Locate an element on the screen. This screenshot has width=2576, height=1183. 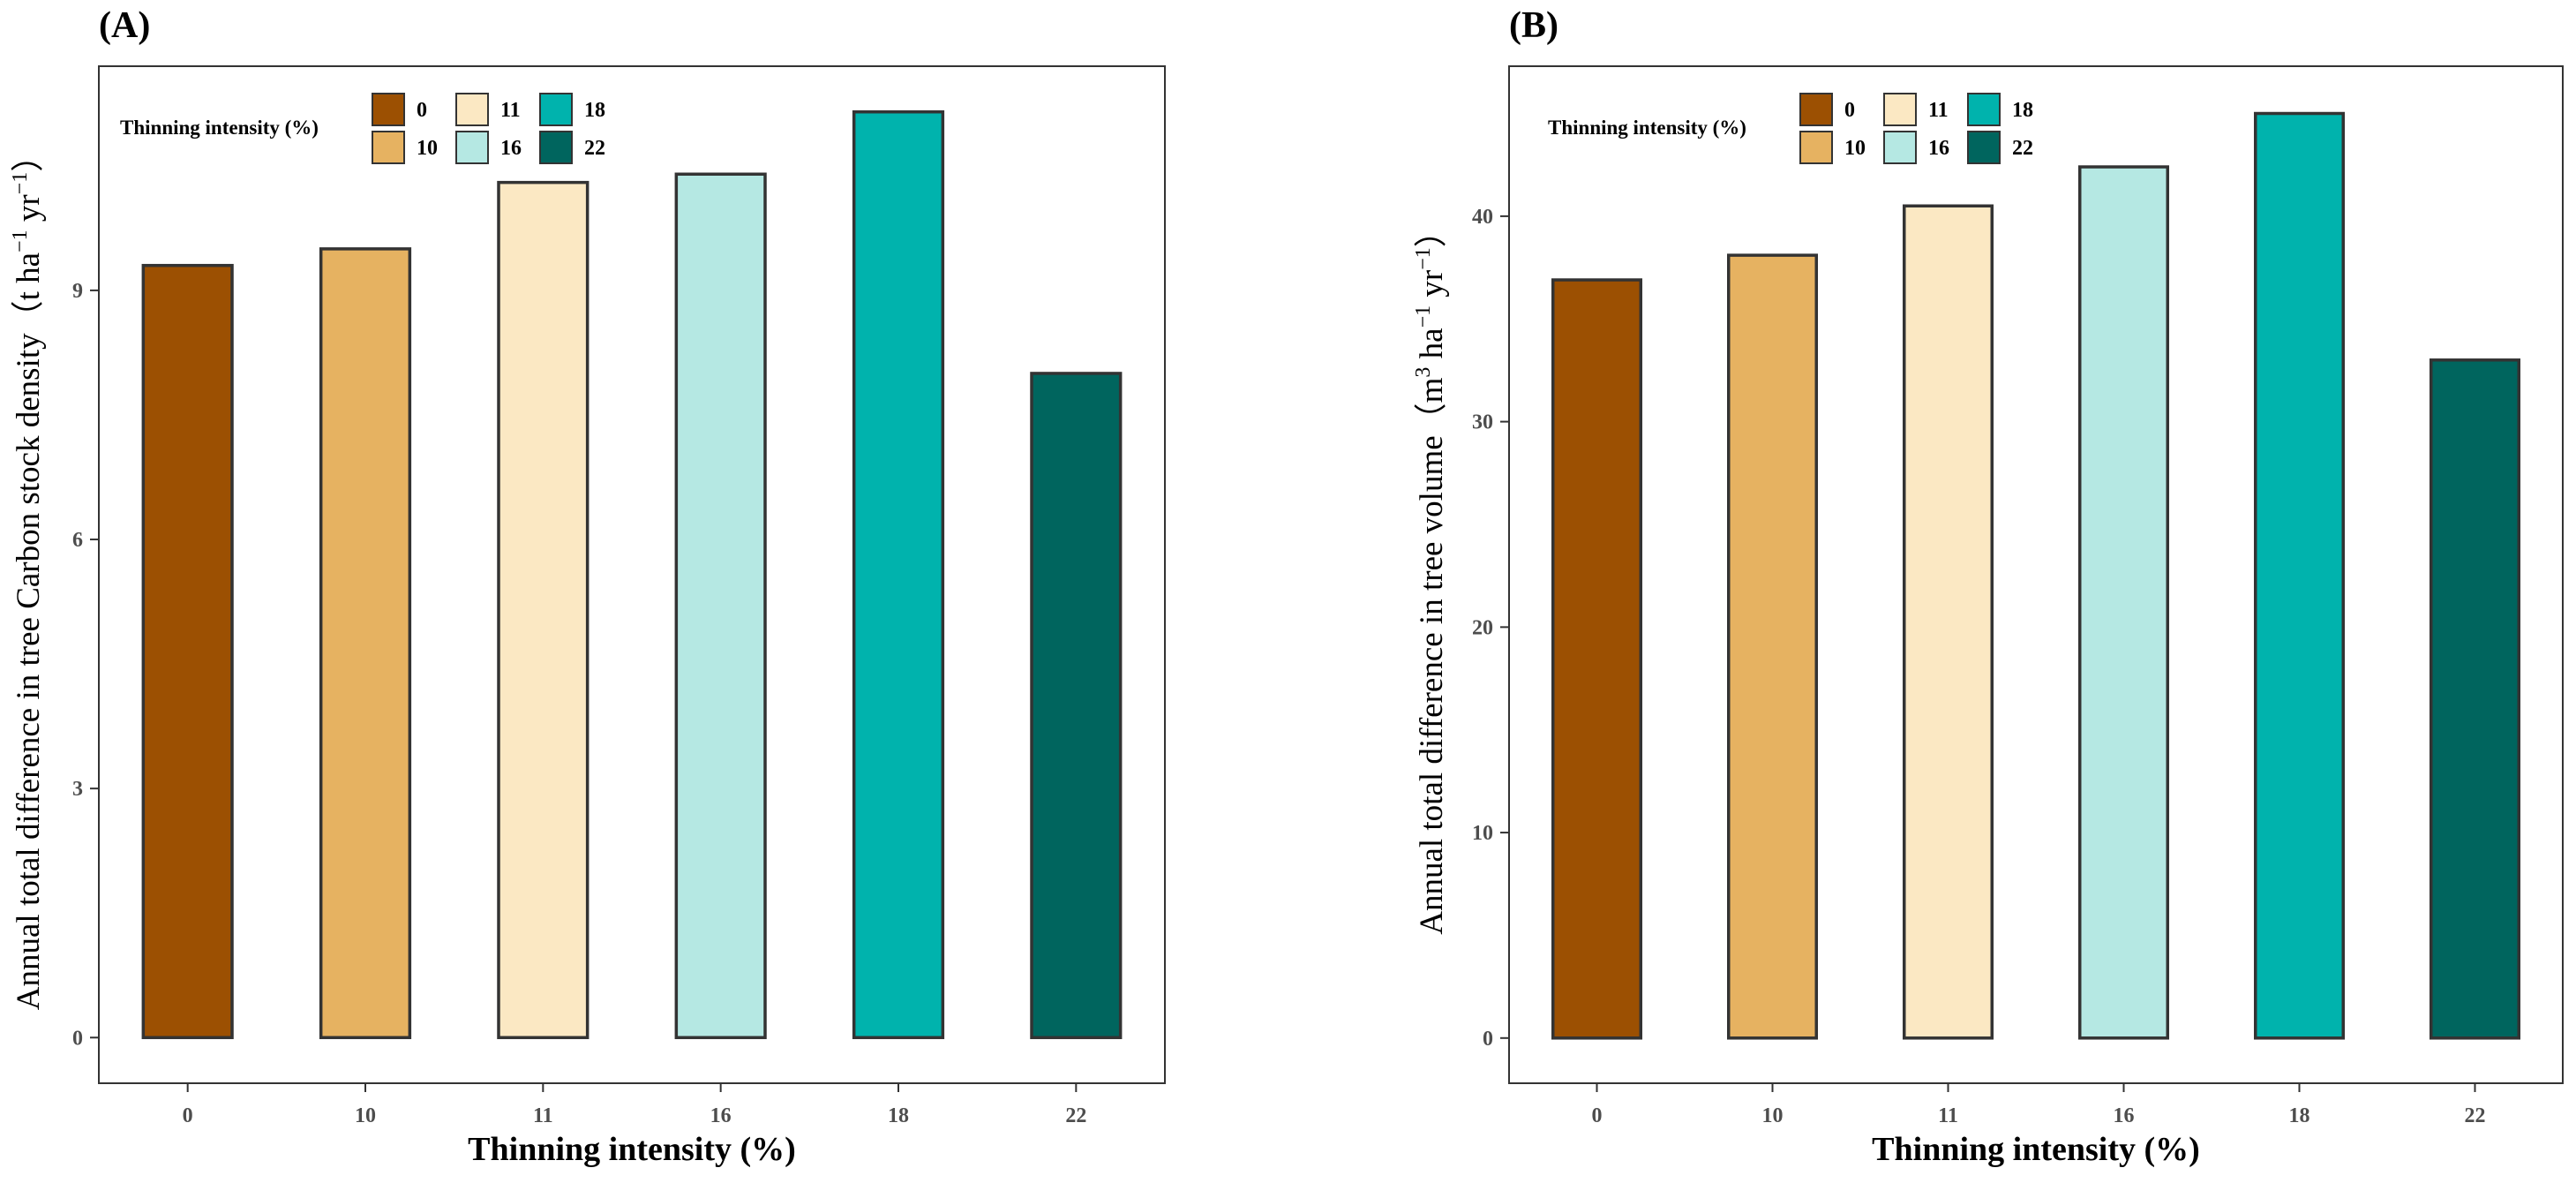
x-tick-label-a-0: 0 is located at coordinates (188, 1116).